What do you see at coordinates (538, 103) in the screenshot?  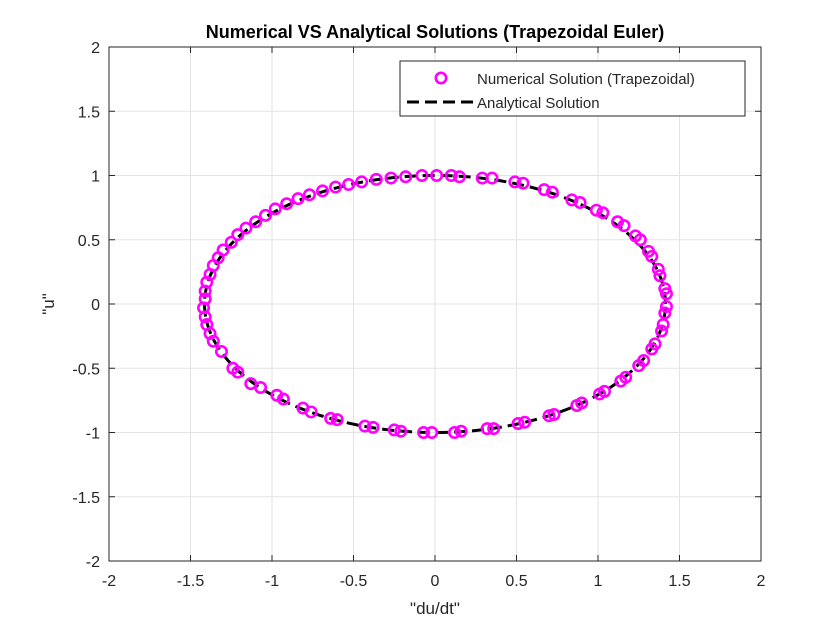 I see `legend-label-analytical: Analytical Solution` at bounding box center [538, 103].